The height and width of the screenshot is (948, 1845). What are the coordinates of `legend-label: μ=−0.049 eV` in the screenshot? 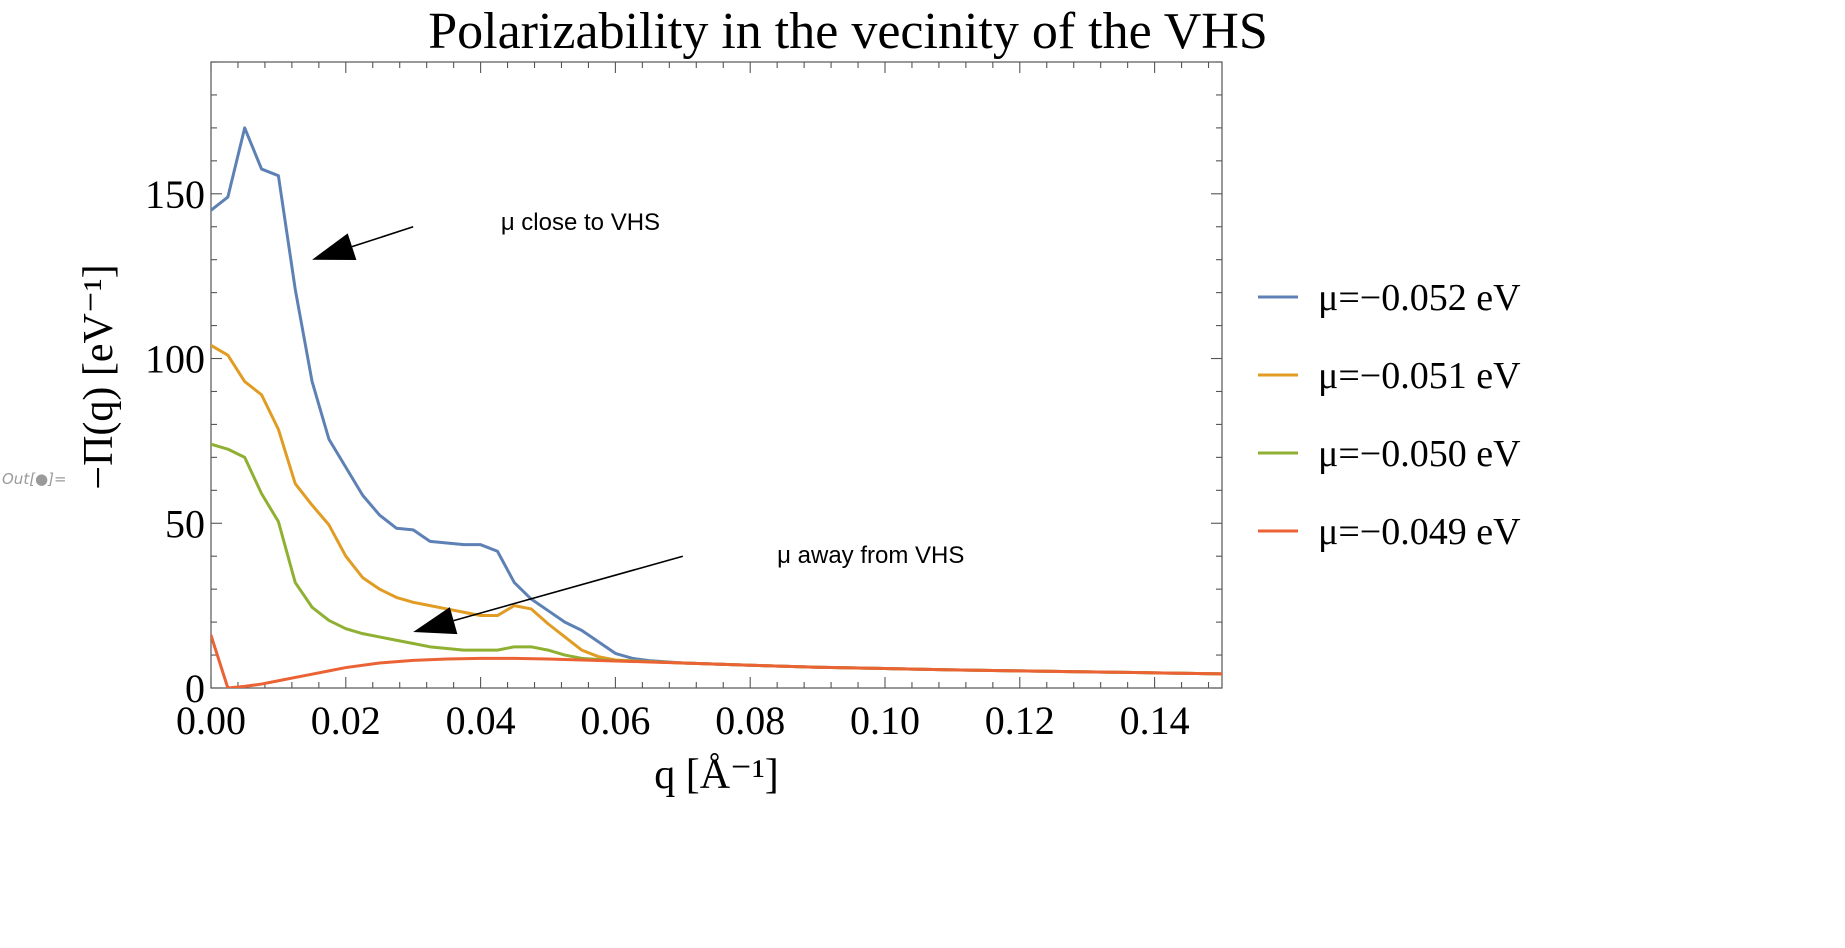 It's located at (1419, 532).